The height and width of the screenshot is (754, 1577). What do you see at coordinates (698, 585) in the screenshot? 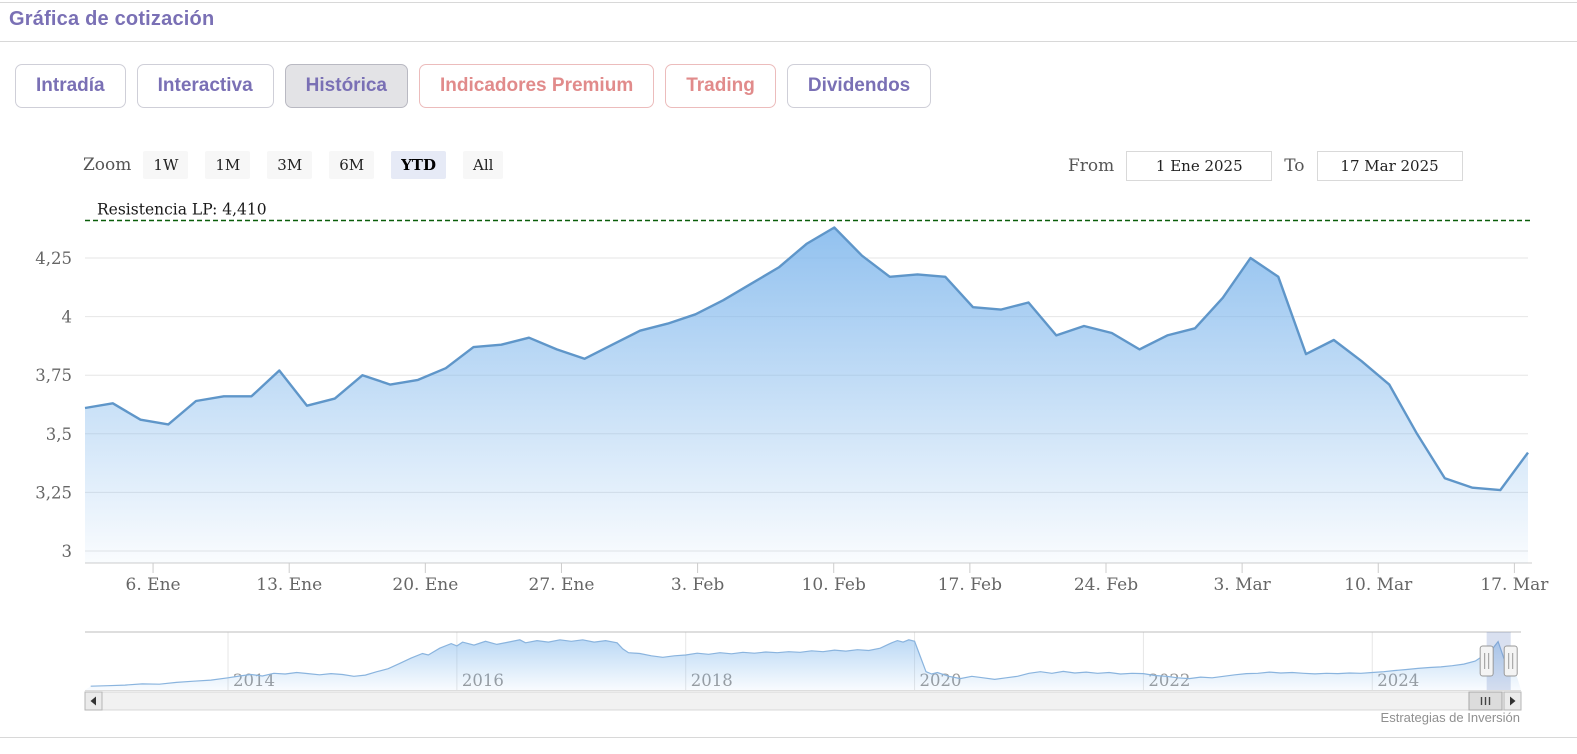
I see `x-axis-label: 3. Feb` at bounding box center [698, 585].